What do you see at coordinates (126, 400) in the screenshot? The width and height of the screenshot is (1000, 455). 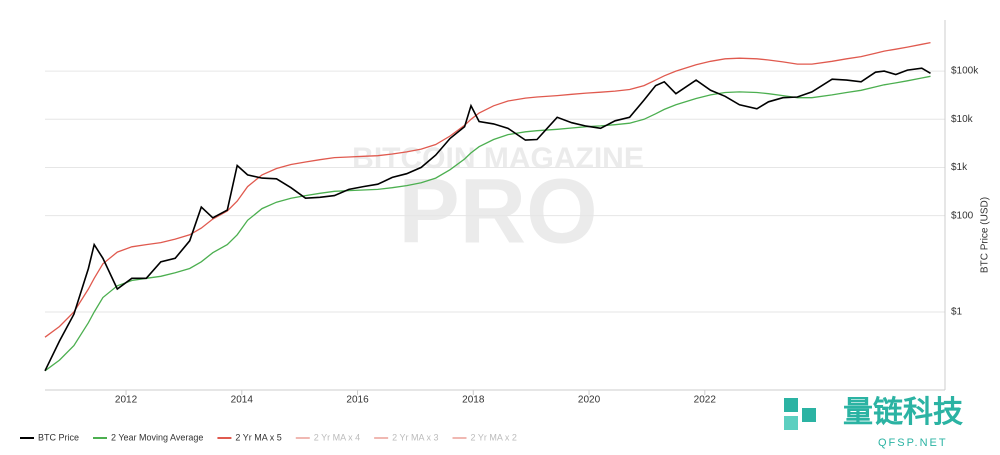 I see `x-tick-label: 2012` at bounding box center [126, 400].